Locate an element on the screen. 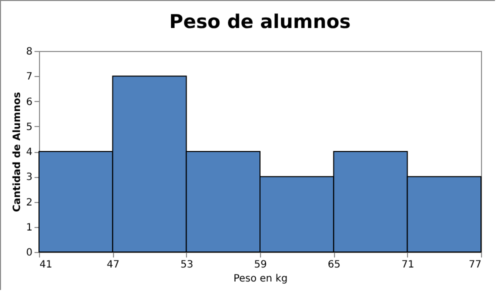  y-tick-label: 1 is located at coordinates (29, 228).